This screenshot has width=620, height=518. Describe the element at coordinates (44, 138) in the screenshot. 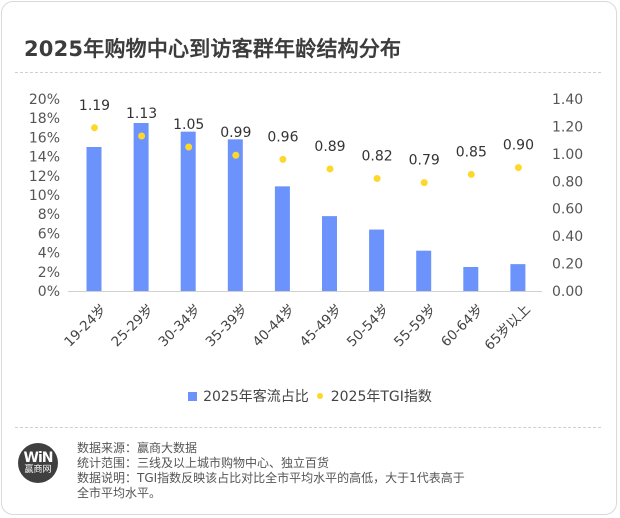

I see `left-tick-label: 16%` at that location.